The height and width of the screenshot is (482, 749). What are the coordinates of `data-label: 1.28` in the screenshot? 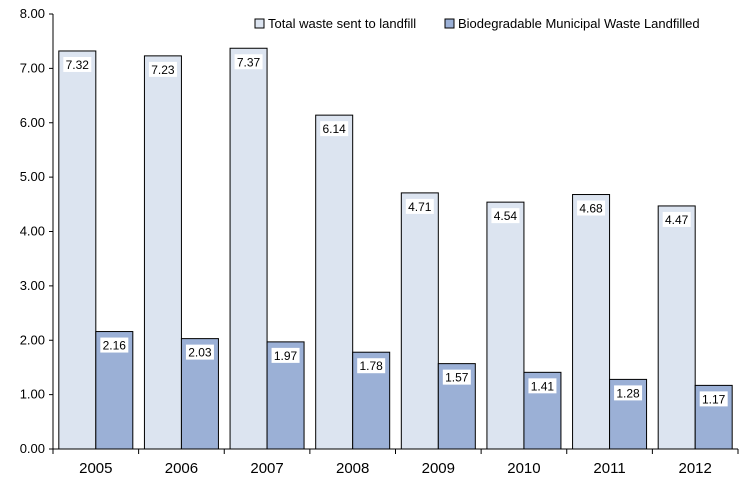 It's located at (628, 393).